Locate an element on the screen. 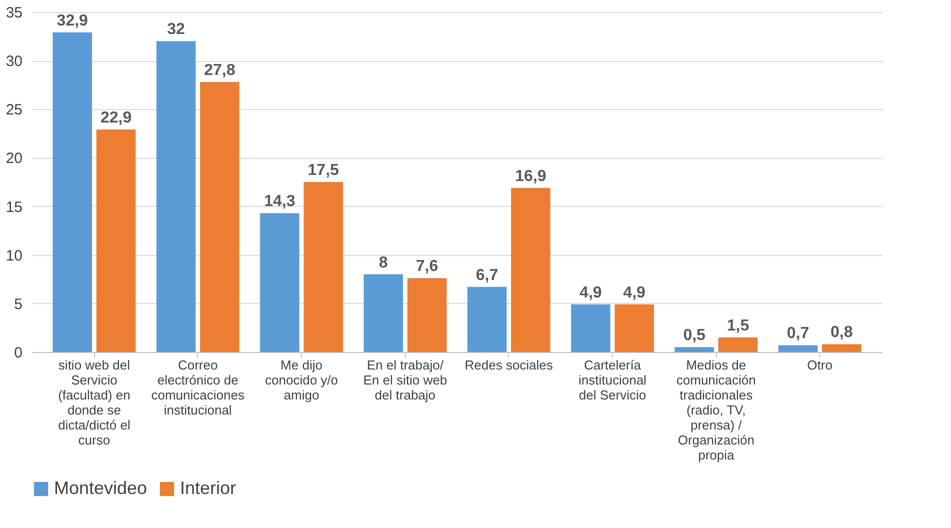 The image size is (951, 528). x-tick-label: sitio web del Servicio (facultad) en donde se dicta/dictó el curso is located at coordinates (94, 403).